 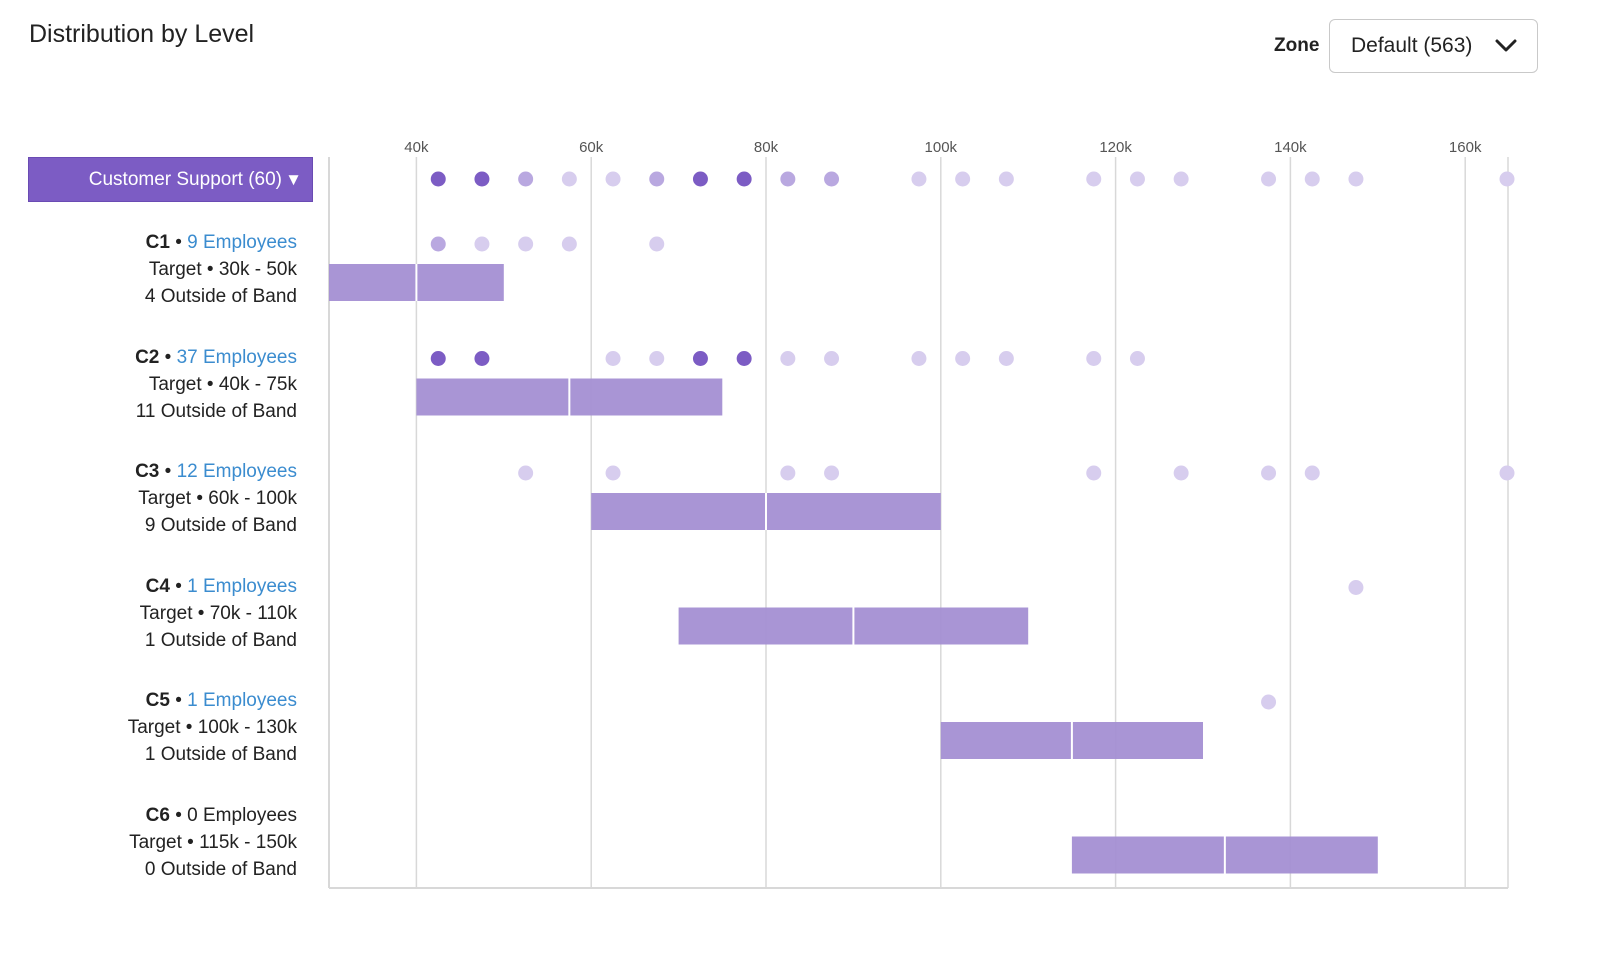 What do you see at coordinates (213, 842) in the screenshot?
I see `target-range: Target • 115k - 150k` at bounding box center [213, 842].